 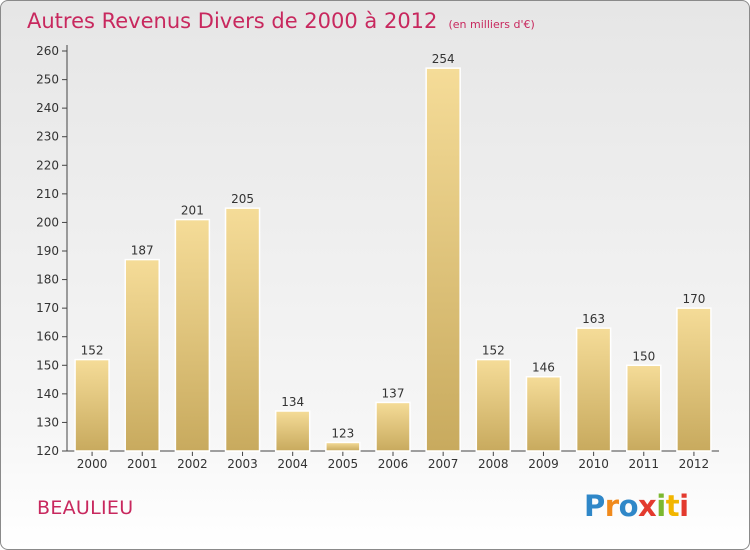 I want to click on value-label-2005: 123, so click(x=342, y=433).